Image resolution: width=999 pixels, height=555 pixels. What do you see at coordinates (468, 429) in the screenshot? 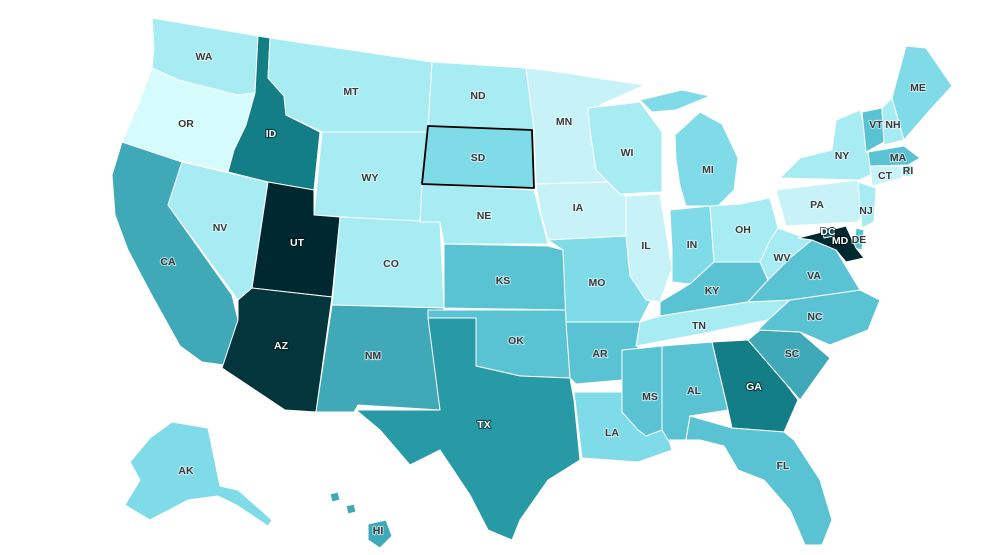
I see `state-tx` at bounding box center [468, 429].